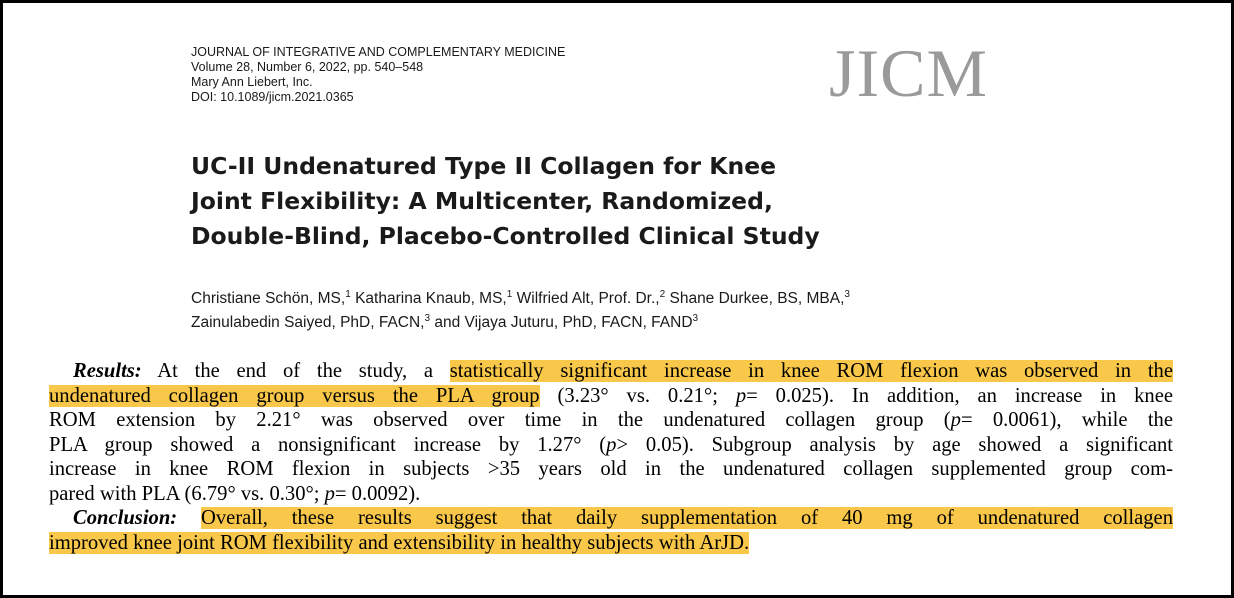 This screenshot has width=1234, height=598. I want to click on results-text: = 0.0061), while the, so click(1066, 420).